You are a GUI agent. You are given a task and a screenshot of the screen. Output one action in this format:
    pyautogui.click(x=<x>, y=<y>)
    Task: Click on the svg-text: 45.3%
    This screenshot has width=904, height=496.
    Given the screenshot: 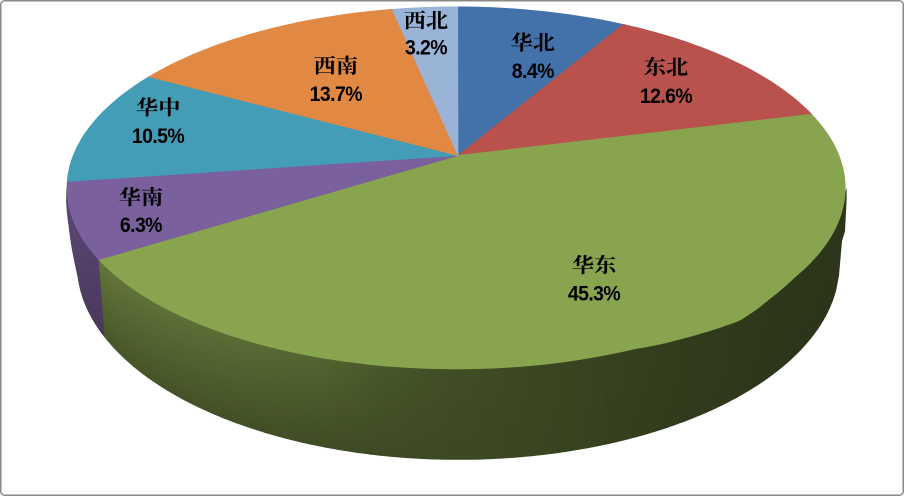 What is the action you would take?
    pyautogui.click(x=594, y=294)
    